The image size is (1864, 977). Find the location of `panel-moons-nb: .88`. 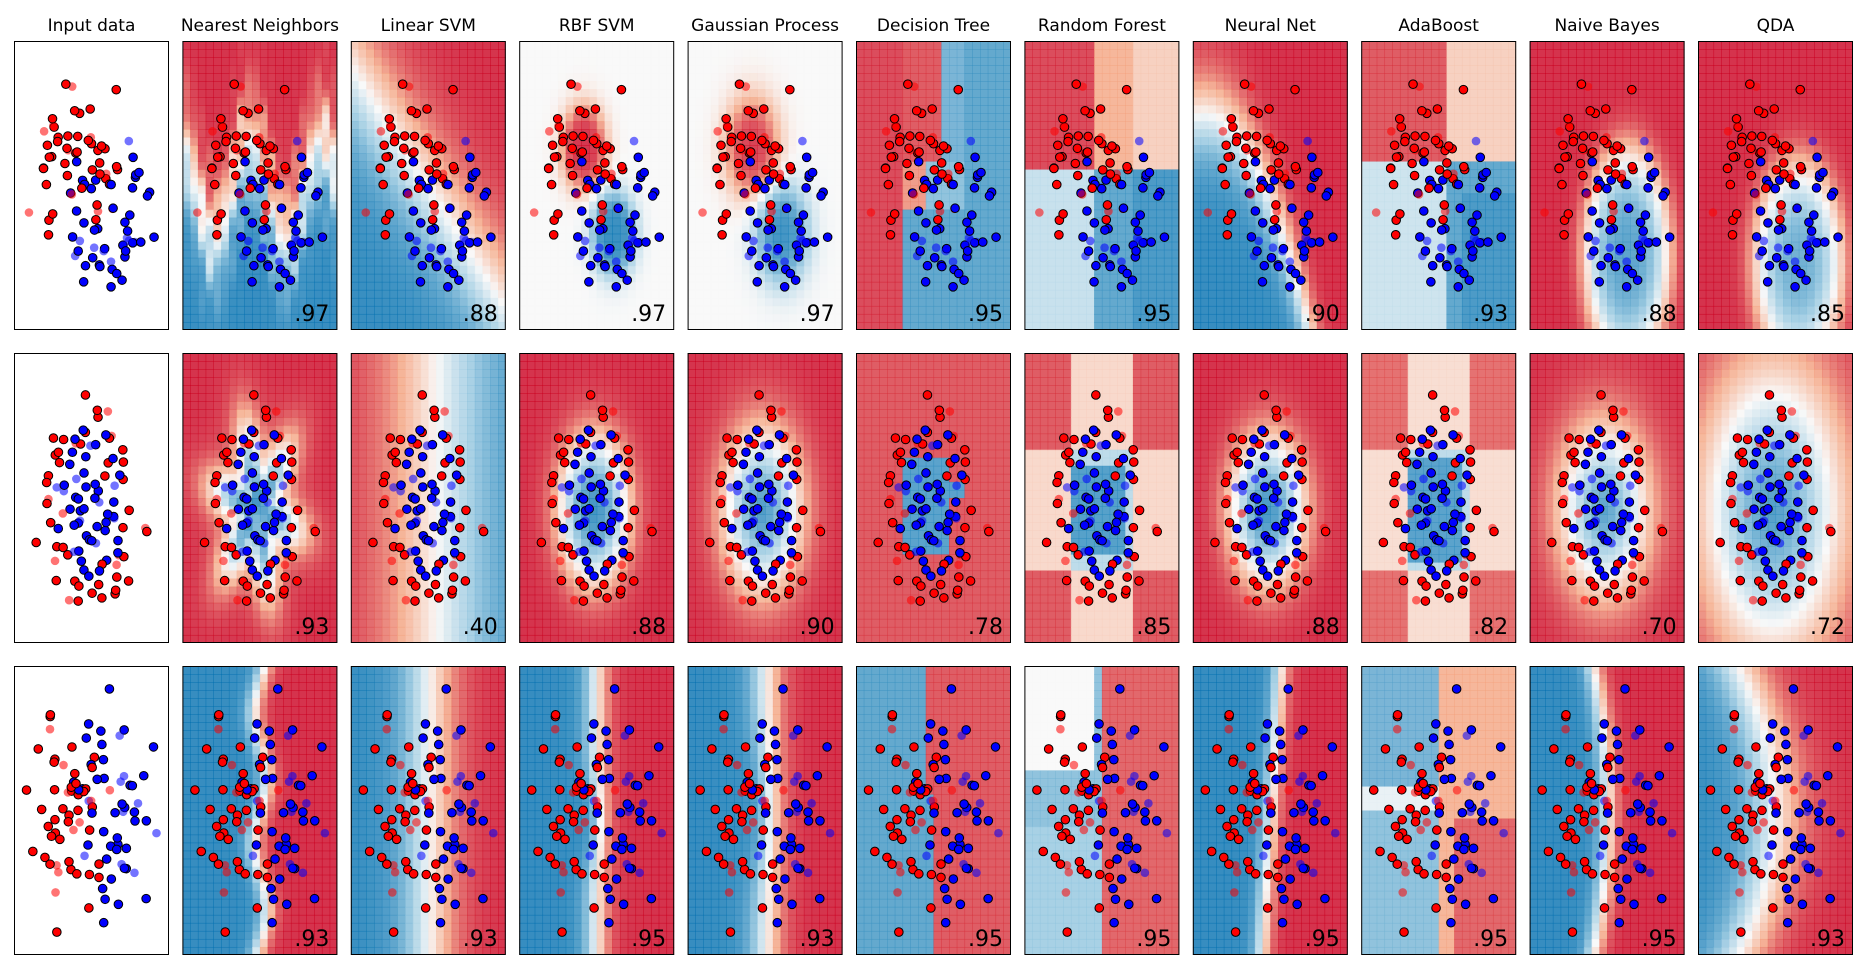

panel-moons-nb: .88 is located at coordinates (1607, 185).